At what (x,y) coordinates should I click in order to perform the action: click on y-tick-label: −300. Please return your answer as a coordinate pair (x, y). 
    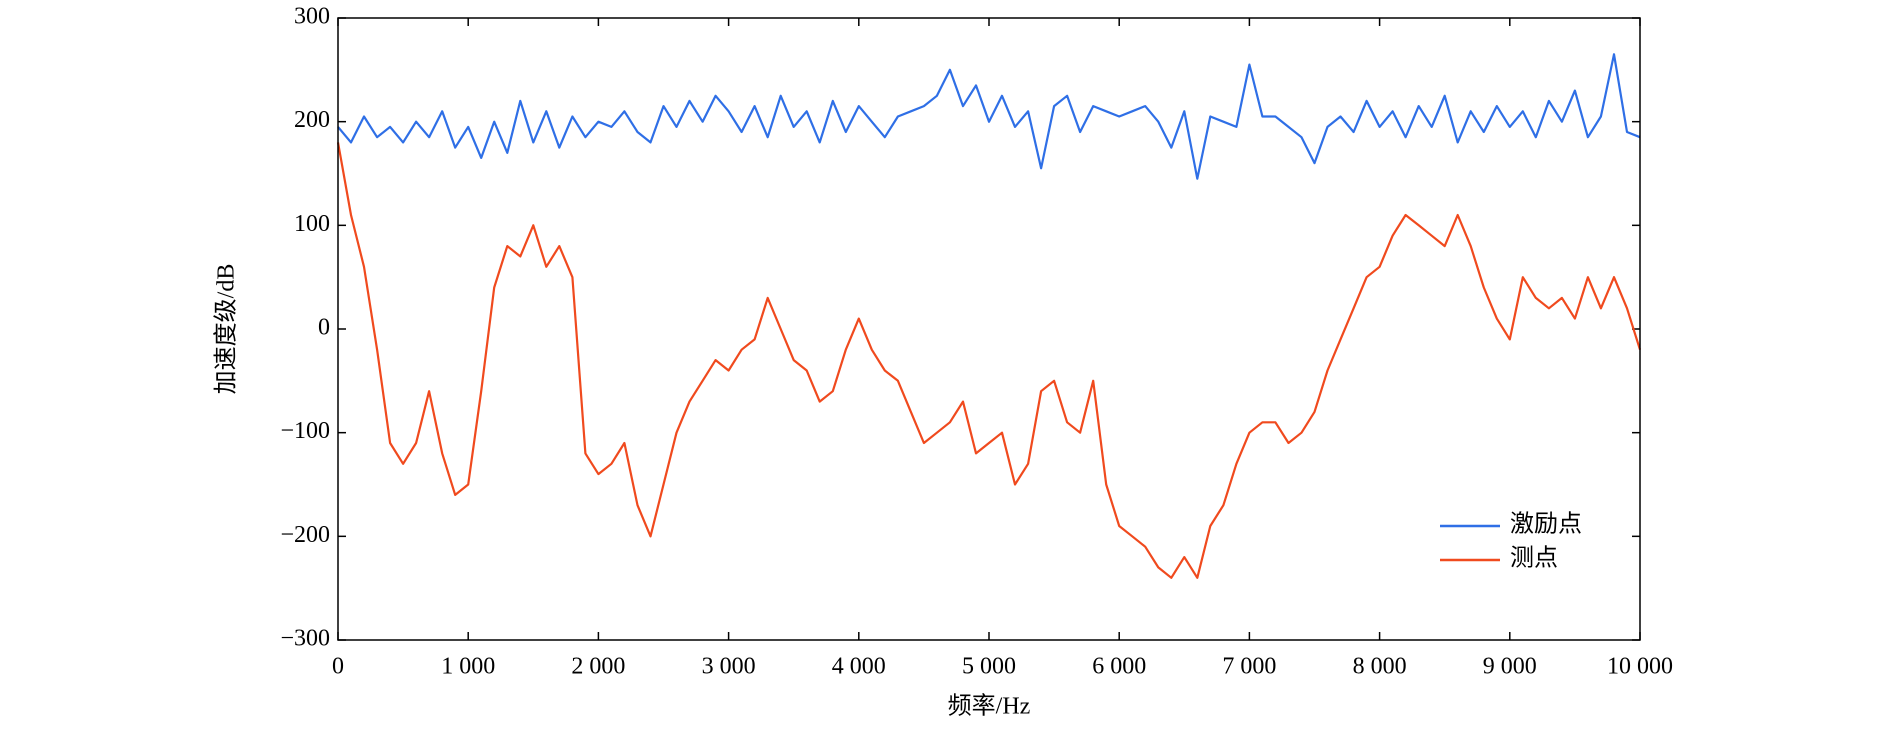
    Looking at the image, I should click on (305, 639).